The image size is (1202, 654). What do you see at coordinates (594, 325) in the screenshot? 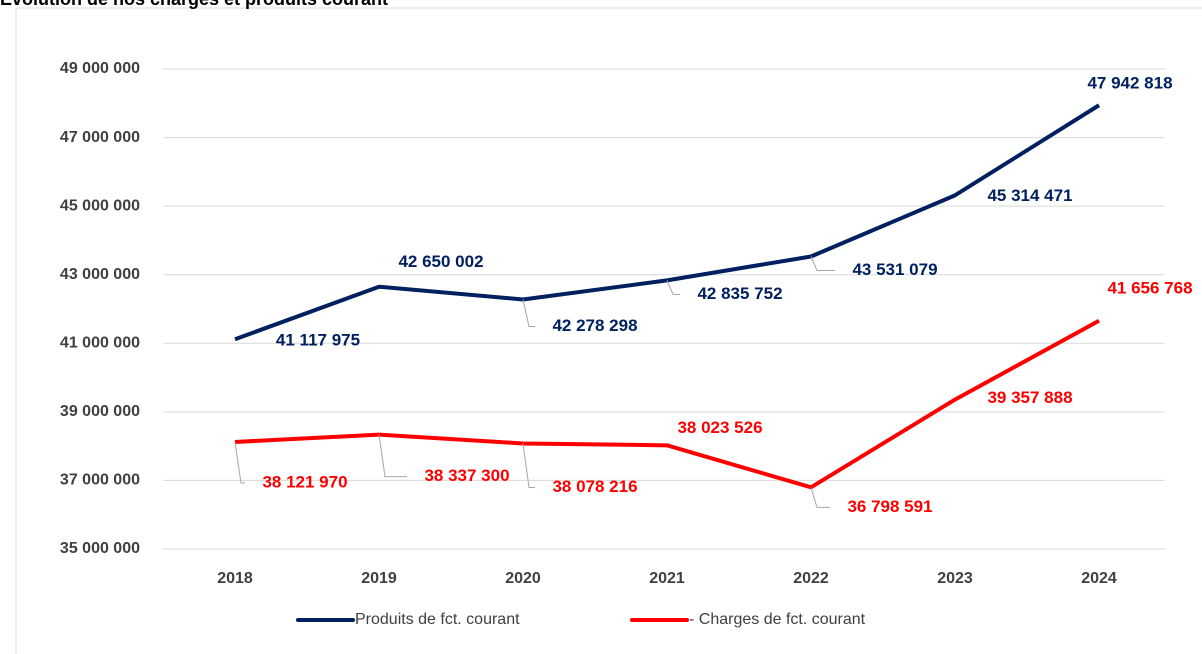
I see `data-label: 42 278 298` at bounding box center [594, 325].